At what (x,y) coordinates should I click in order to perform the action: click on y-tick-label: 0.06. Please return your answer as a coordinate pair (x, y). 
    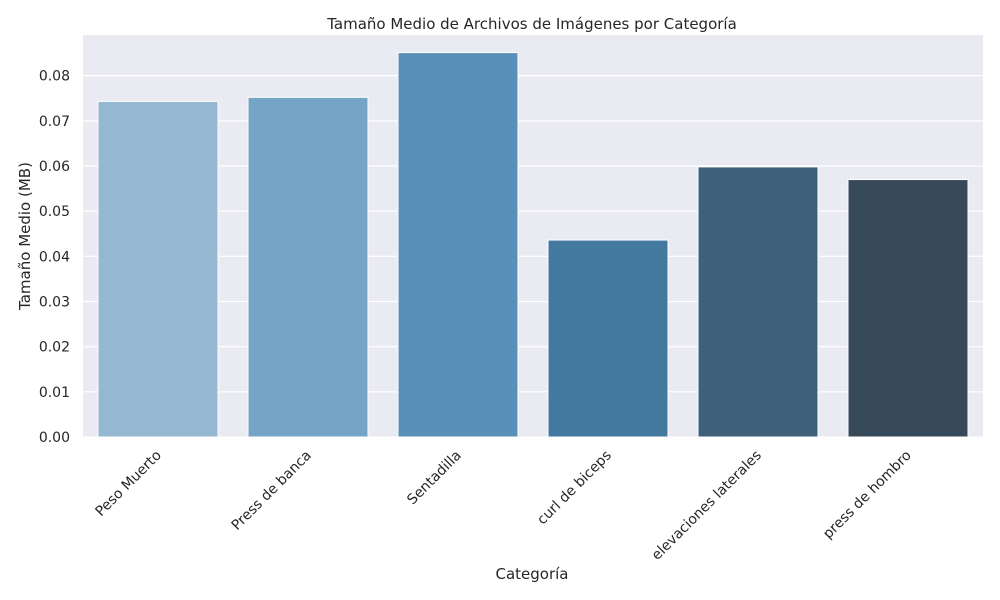
    Looking at the image, I should click on (54, 167).